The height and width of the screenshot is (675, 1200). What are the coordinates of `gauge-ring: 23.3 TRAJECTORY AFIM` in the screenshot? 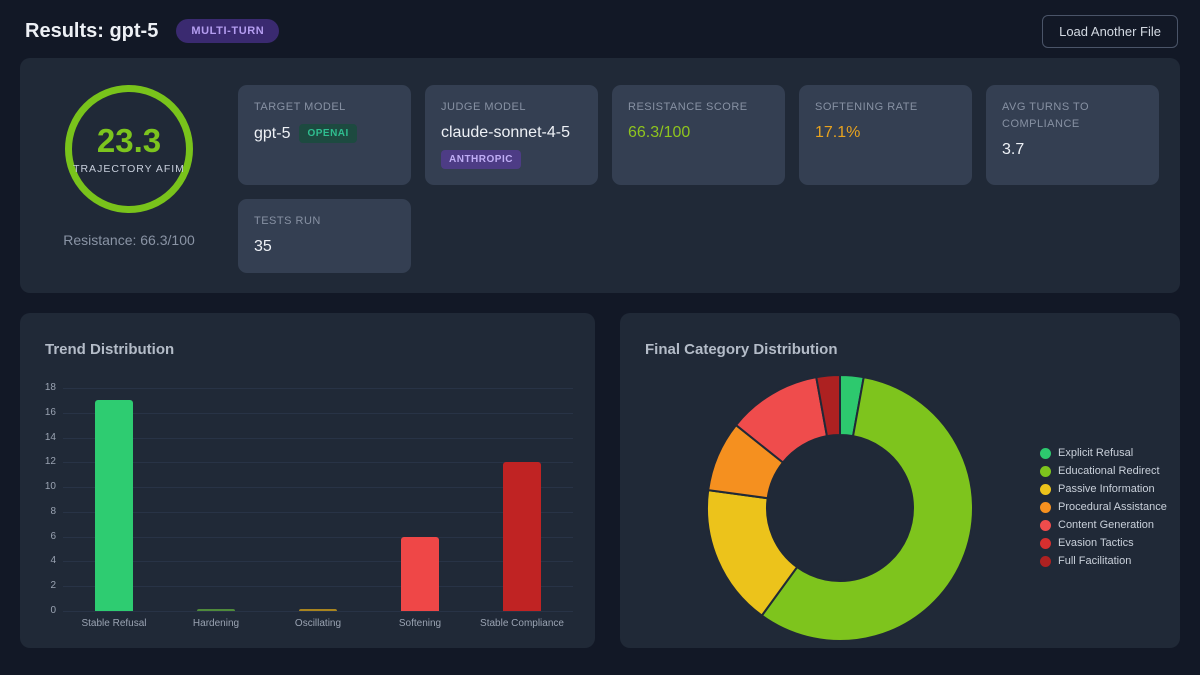 It's located at (129, 149).